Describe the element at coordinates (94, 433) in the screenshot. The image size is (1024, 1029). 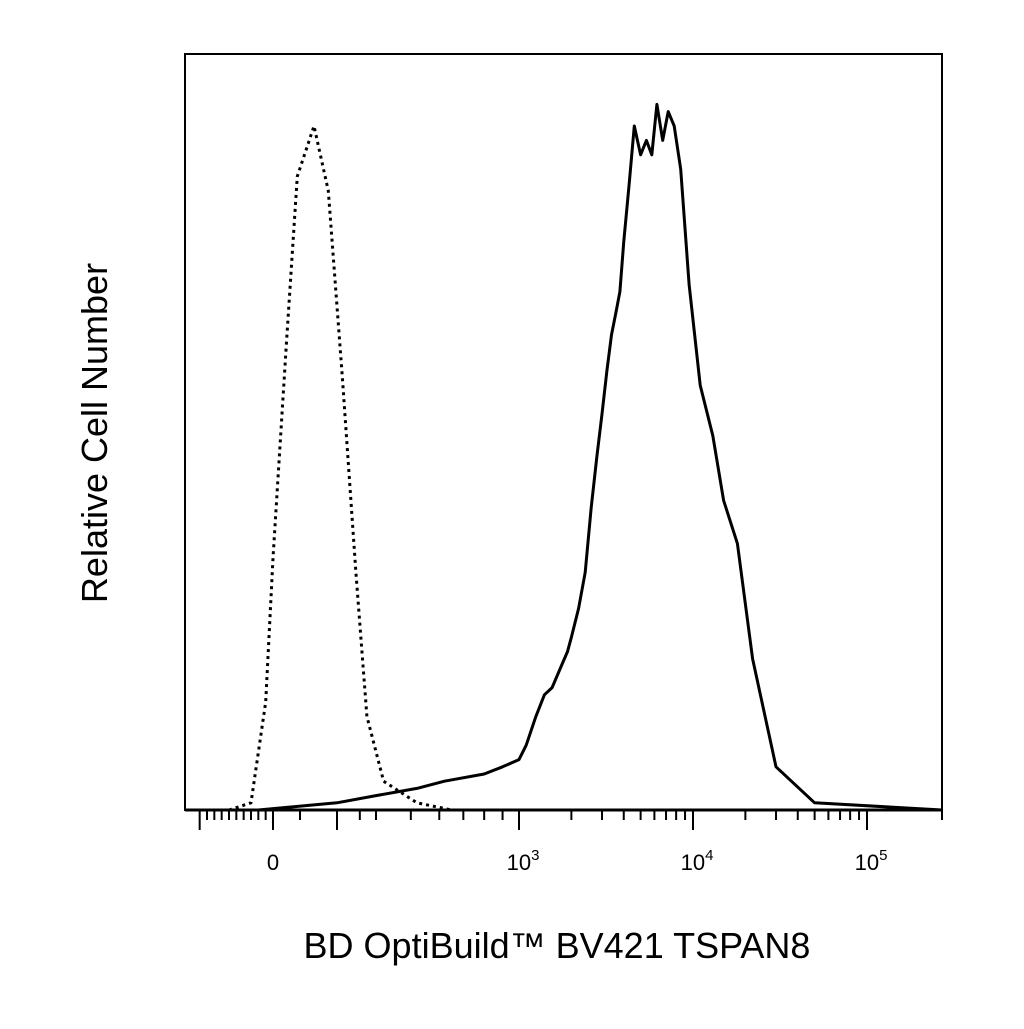
I see `y-axis-label: Relative Cell Number` at that location.